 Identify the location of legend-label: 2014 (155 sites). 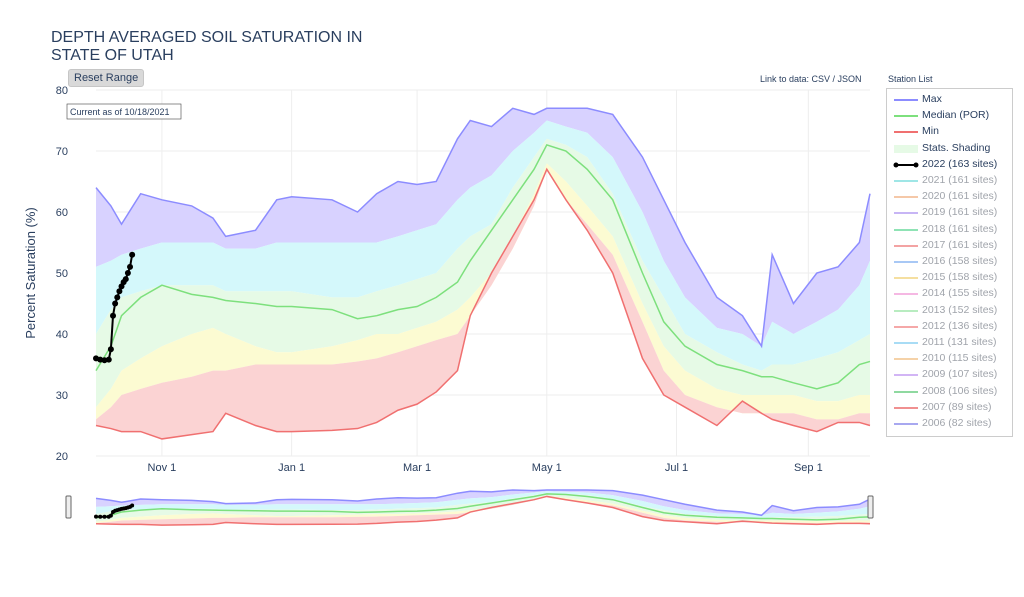
(960, 293).